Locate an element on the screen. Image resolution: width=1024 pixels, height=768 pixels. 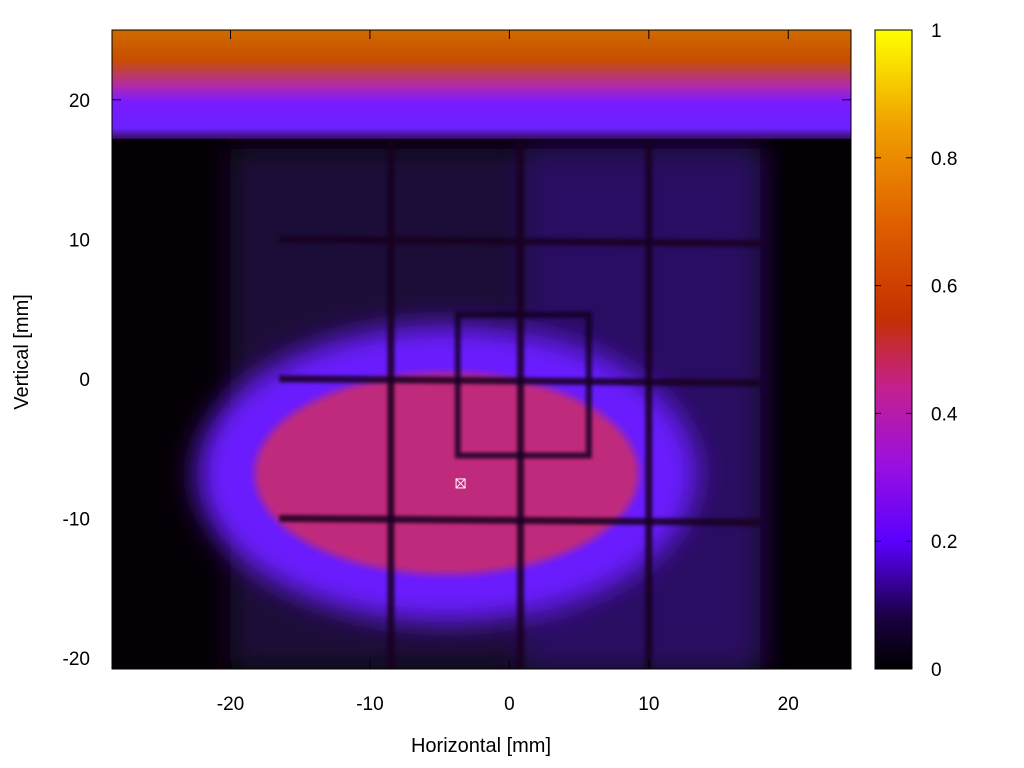
wire-inner-square is located at coordinates (523, 385).